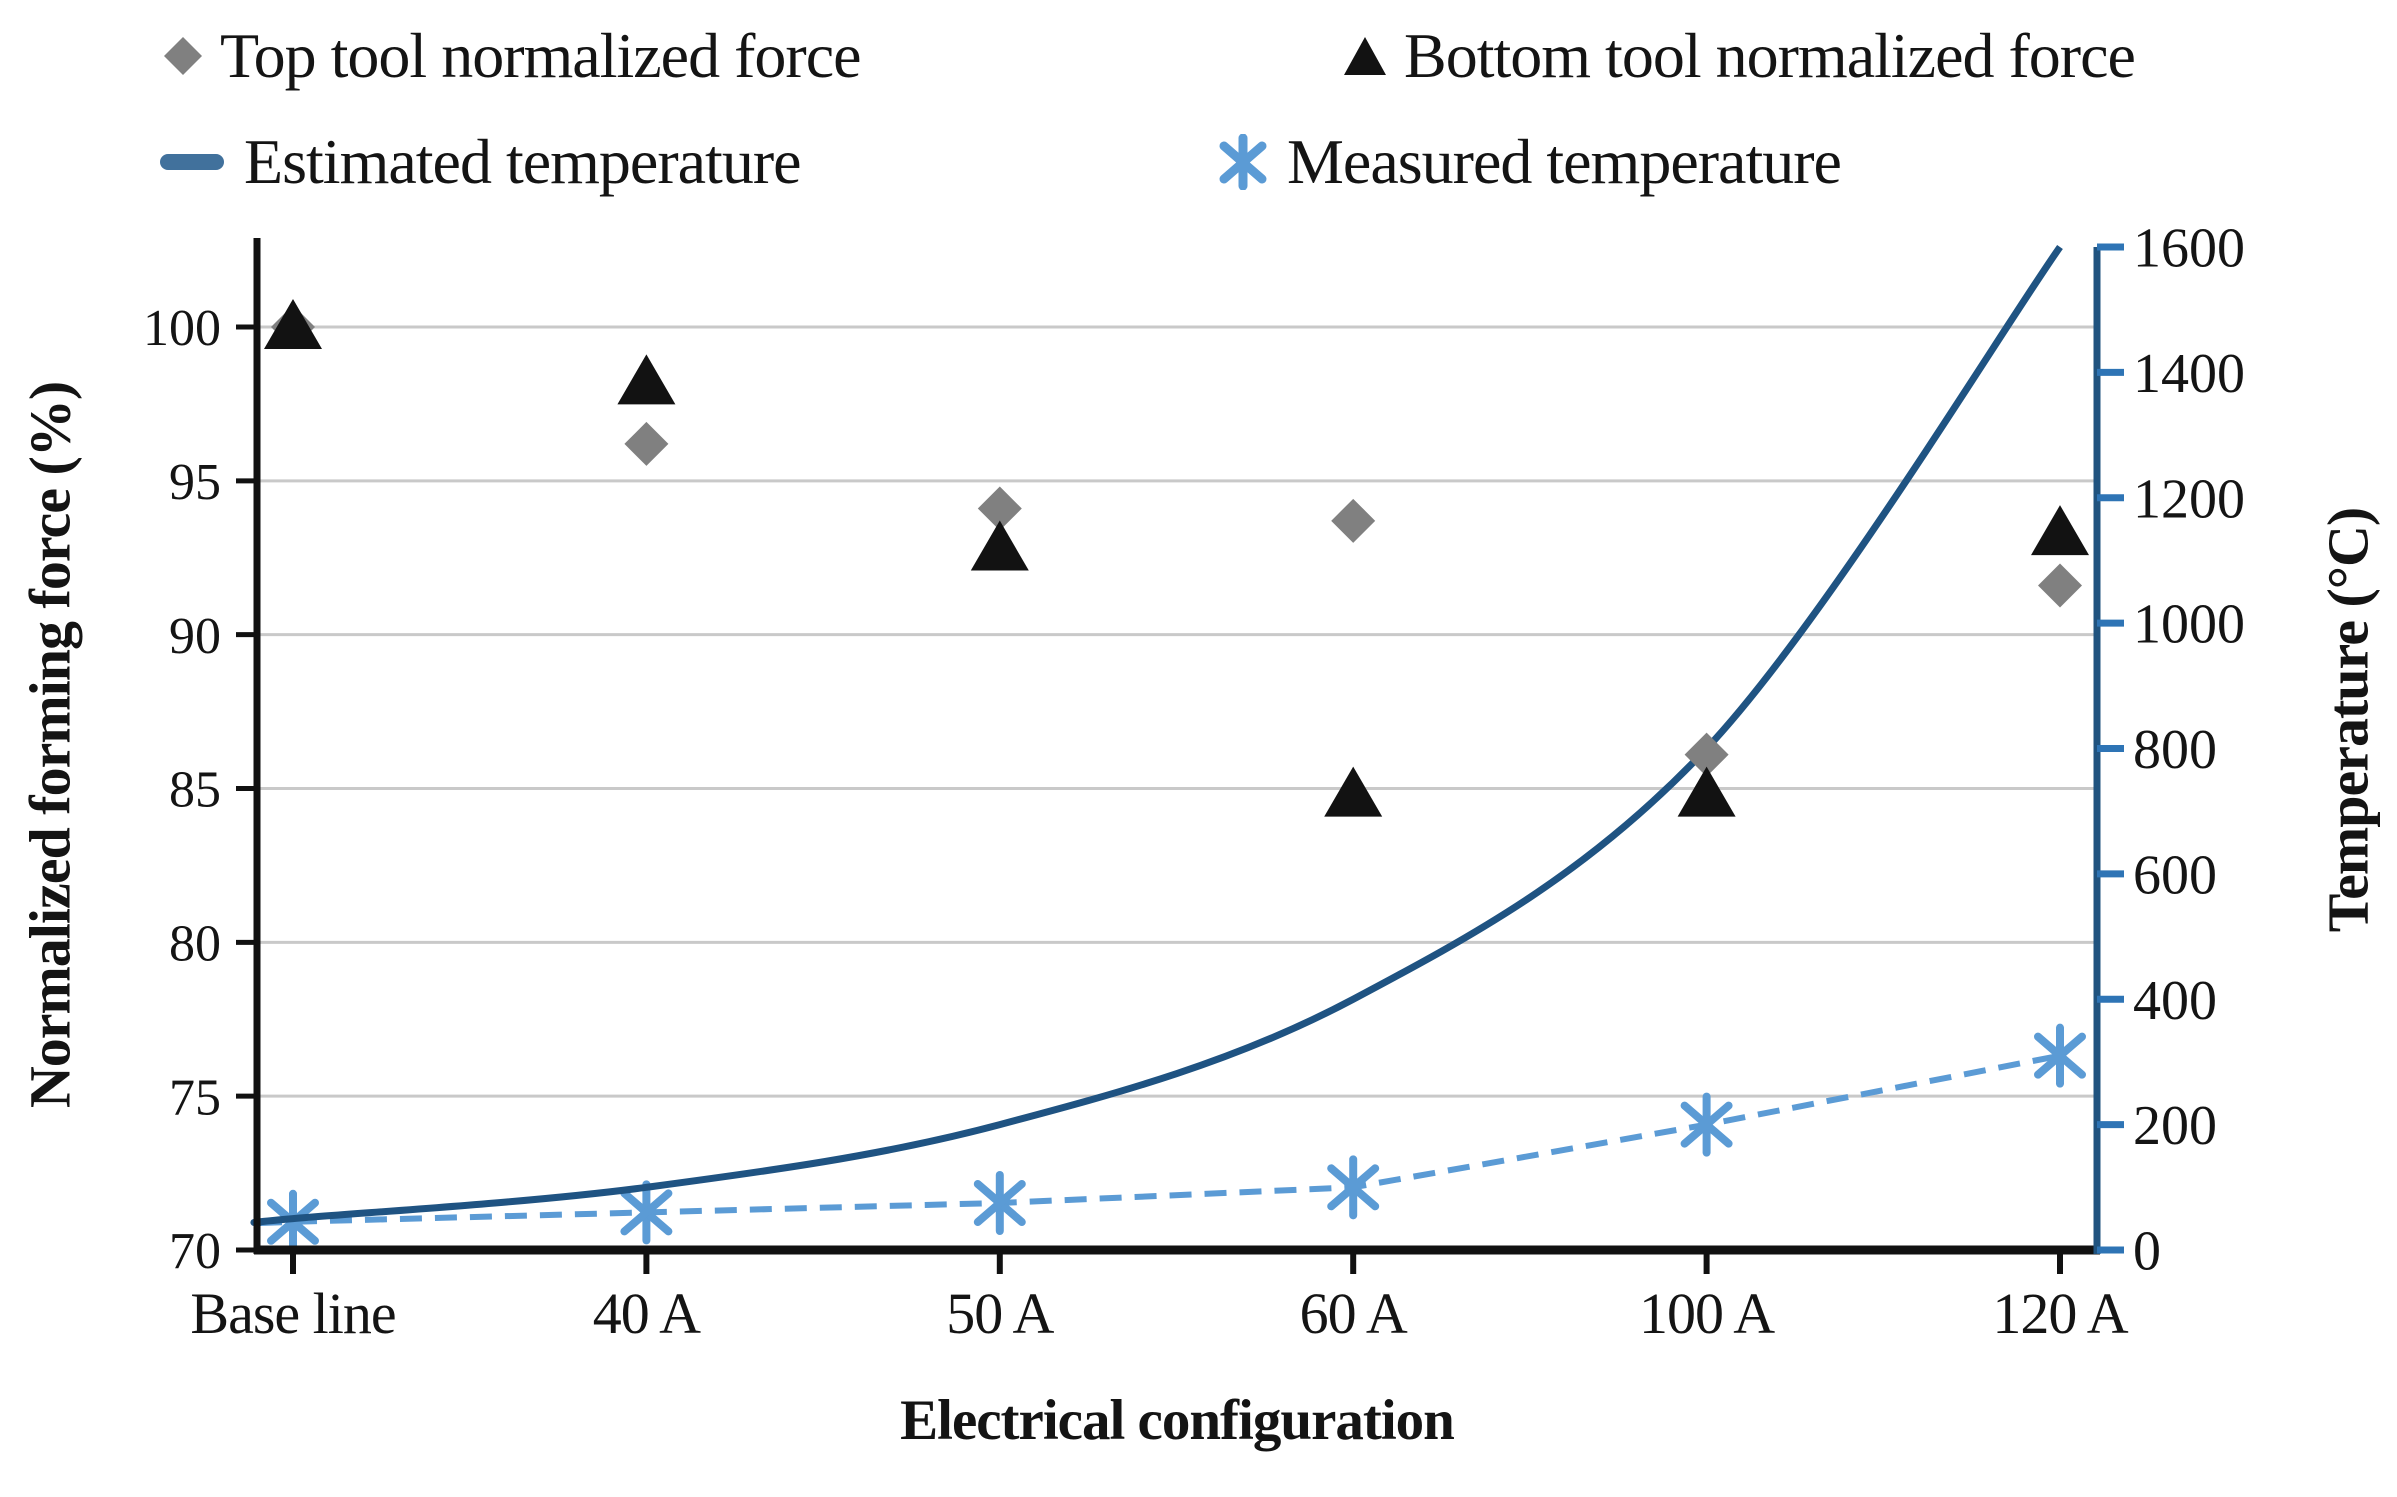 This screenshot has height=1497, width=2397. I want to click on right-axis-tick-label: 1200, so click(2189, 499).